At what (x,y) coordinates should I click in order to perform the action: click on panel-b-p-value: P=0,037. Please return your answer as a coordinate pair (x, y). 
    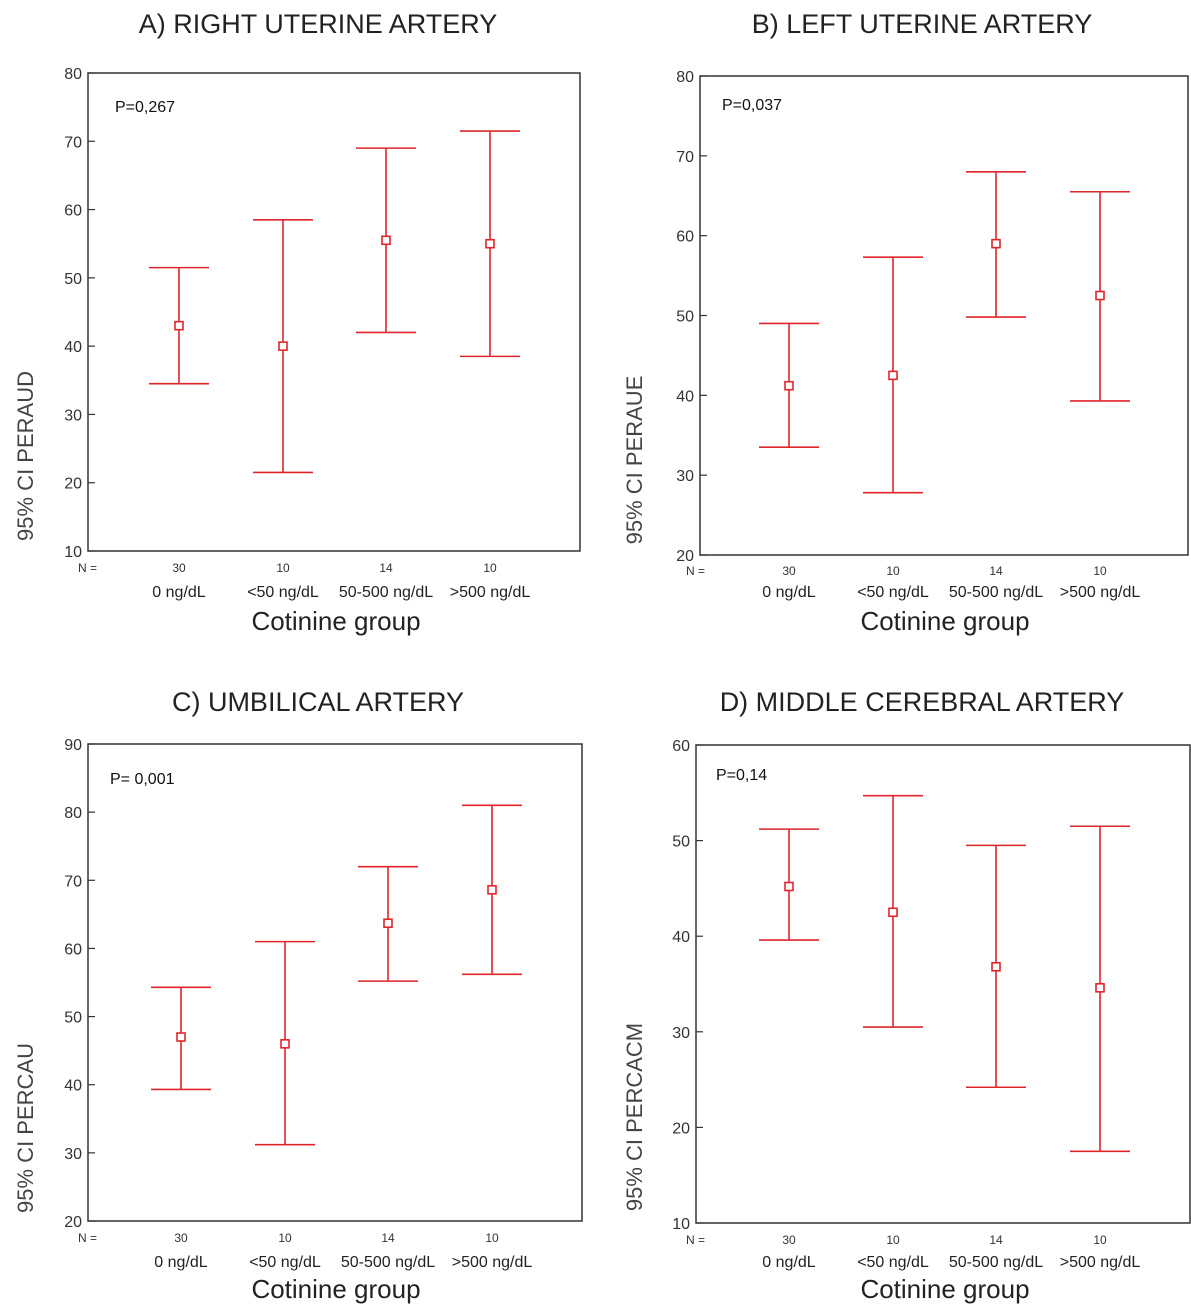
    Looking at the image, I should click on (752, 105).